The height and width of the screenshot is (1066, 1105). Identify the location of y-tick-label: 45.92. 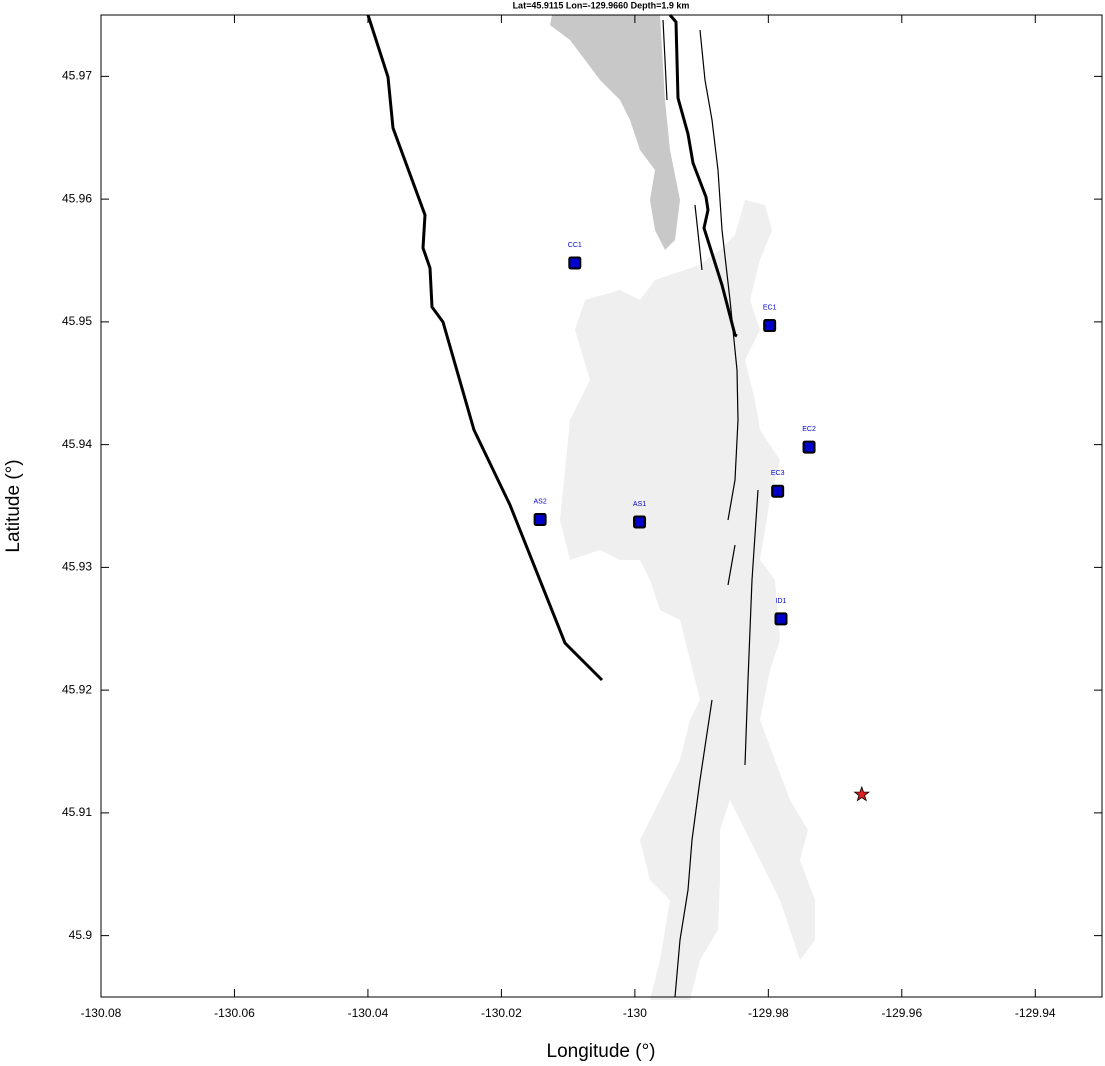
(77, 689).